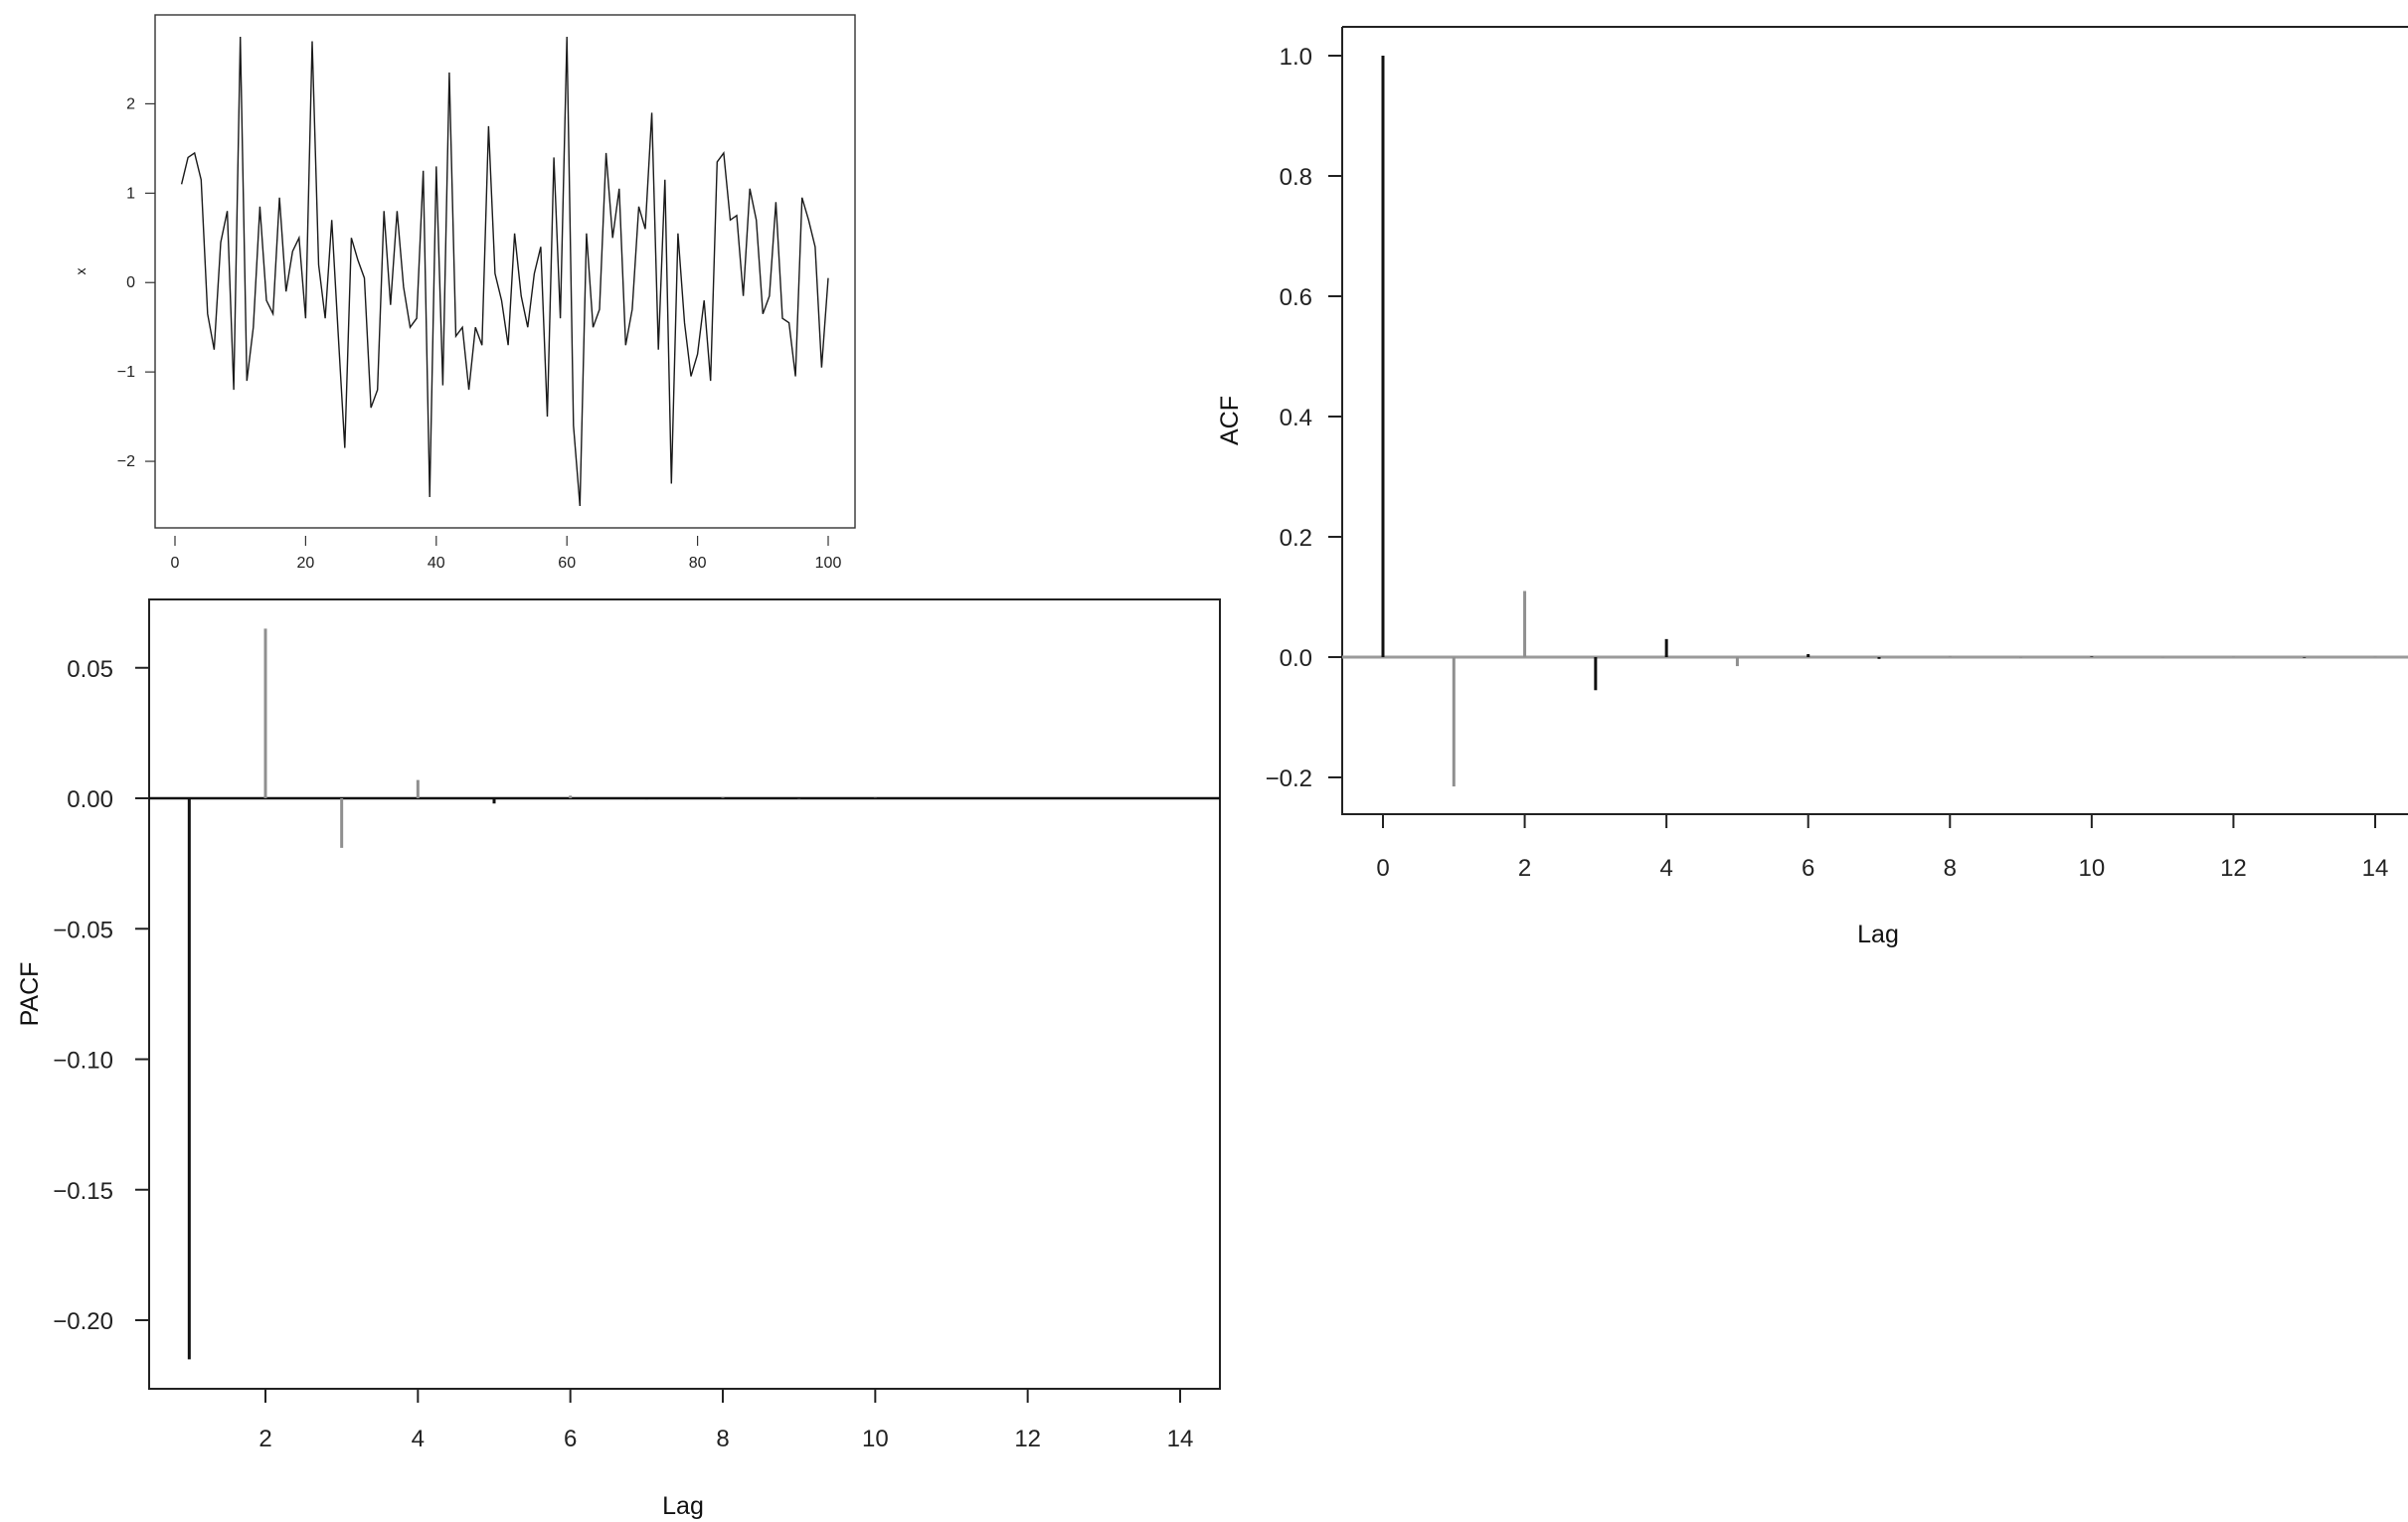 The image size is (2408, 1522). I want to click on pacf-x-tick-label: 8, so click(722, 1439).